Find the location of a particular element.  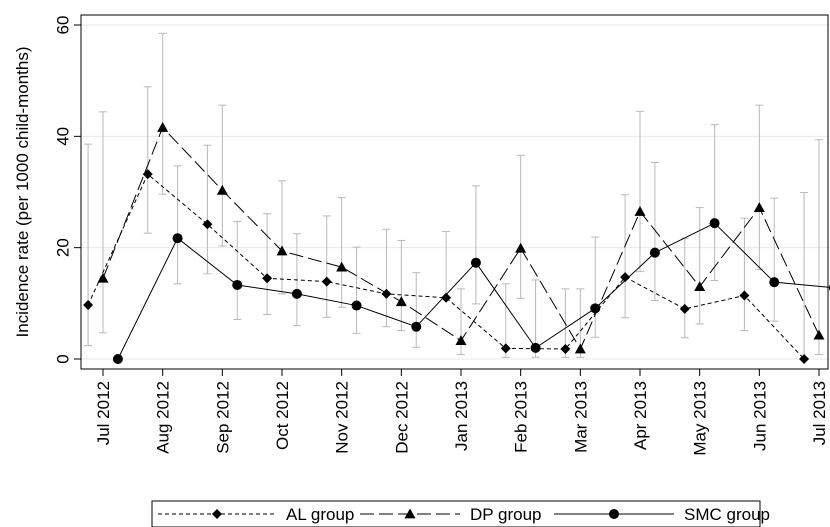

y-tick-label: 40 is located at coordinates (63, 136).